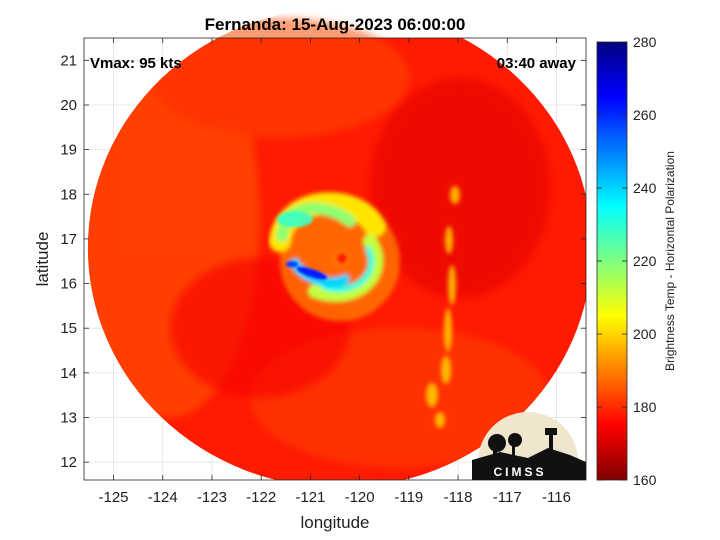  I want to click on y-tick-label: 12, so click(68, 462).